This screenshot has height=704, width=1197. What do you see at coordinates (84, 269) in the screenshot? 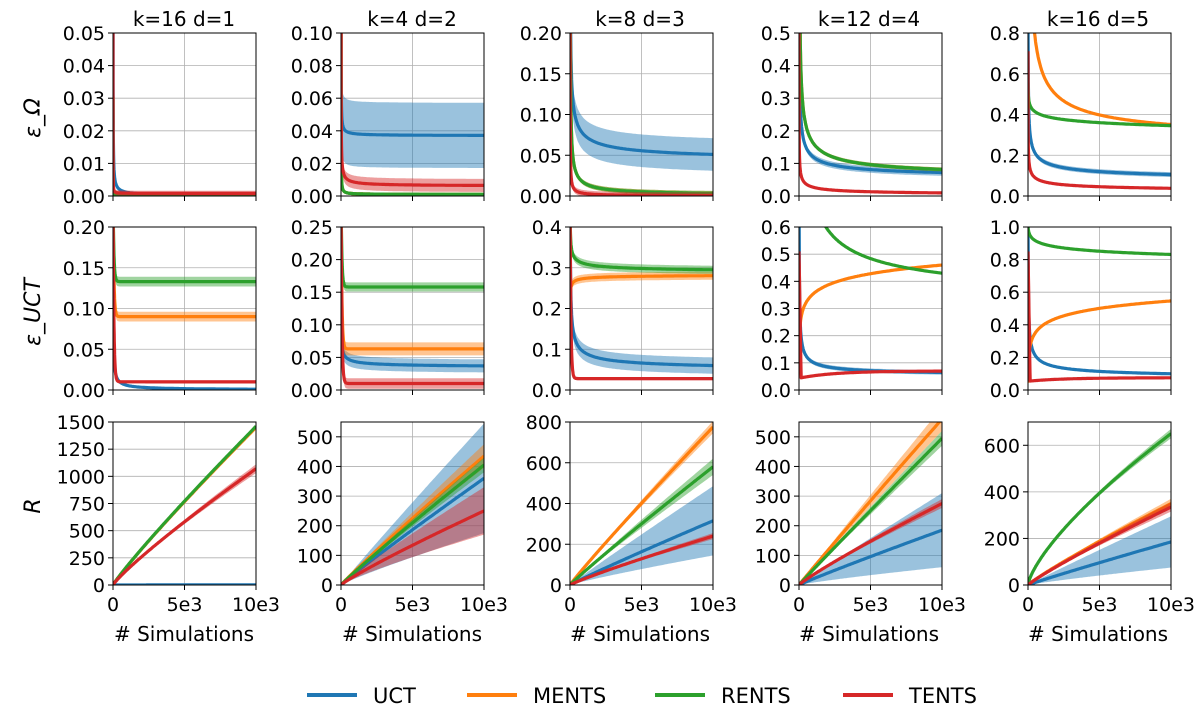
I see `y-tick-label: 0.15` at bounding box center [84, 269].